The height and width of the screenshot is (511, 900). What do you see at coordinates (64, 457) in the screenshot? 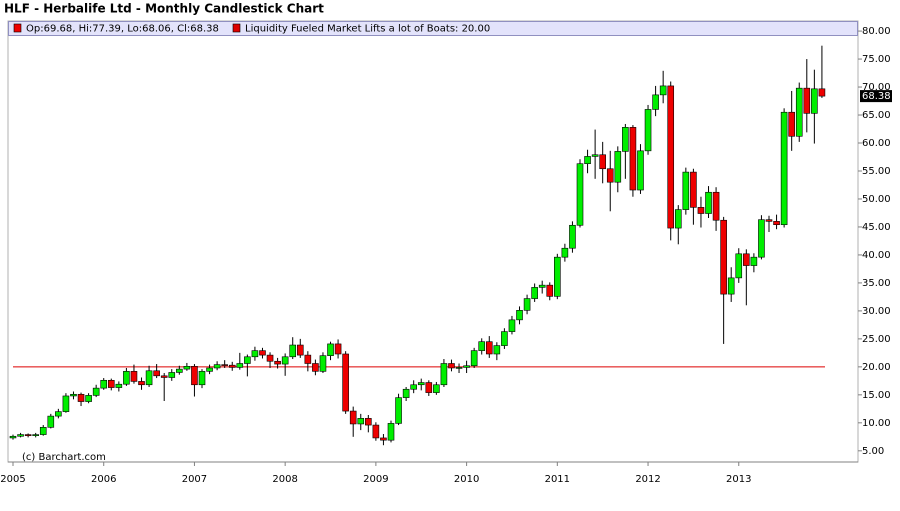
I see `credit: (c) Barchart.com` at bounding box center [64, 457].